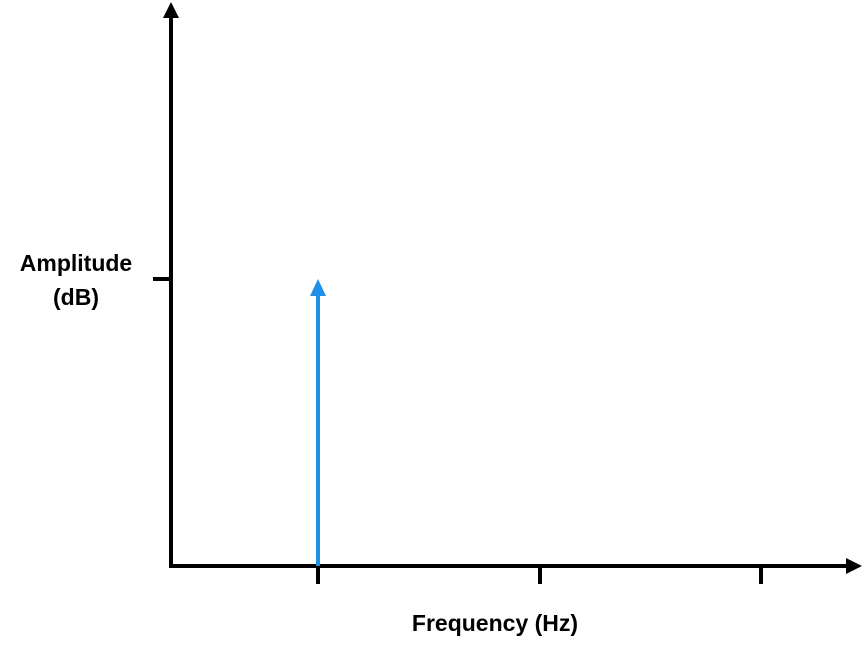 Image resolution: width=864 pixels, height=653 pixels. What do you see at coordinates (76, 263) in the screenshot?
I see `y-axis-label-line-1: Amplitude` at bounding box center [76, 263].